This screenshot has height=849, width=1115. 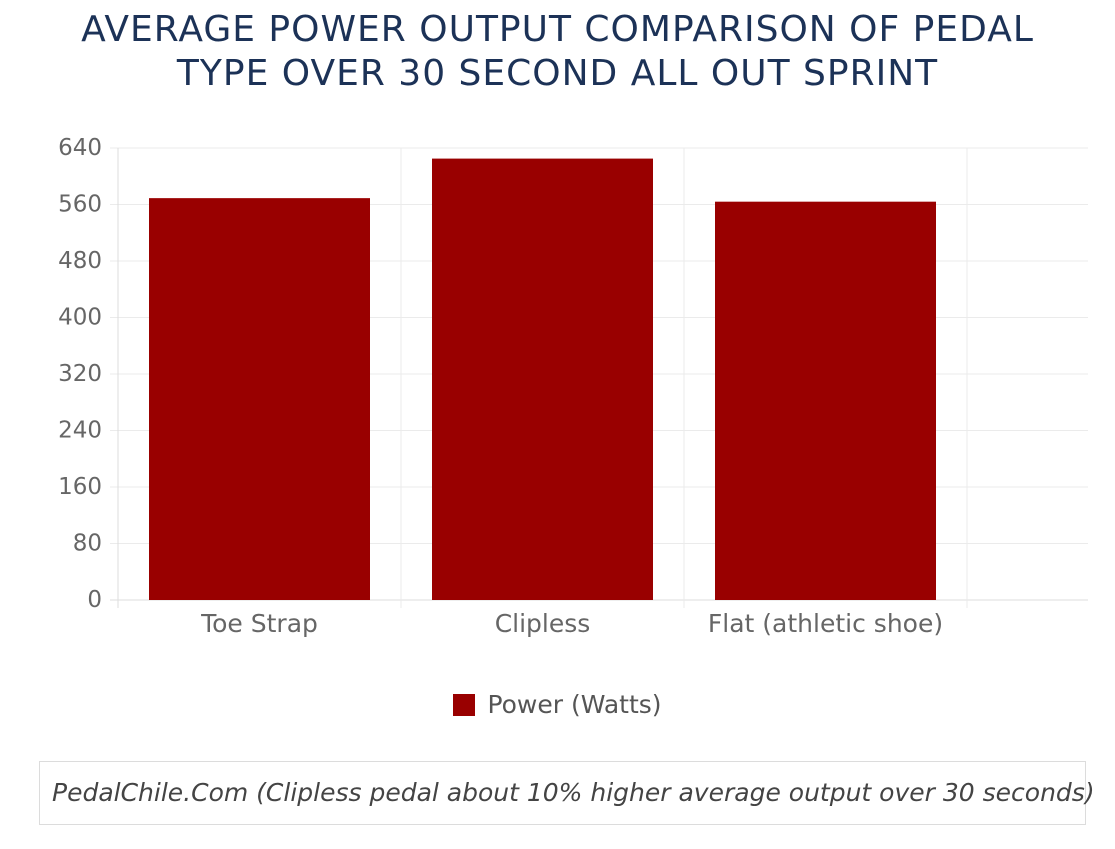 What do you see at coordinates (80, 205) in the screenshot?
I see `y-tick-label: 560` at bounding box center [80, 205].